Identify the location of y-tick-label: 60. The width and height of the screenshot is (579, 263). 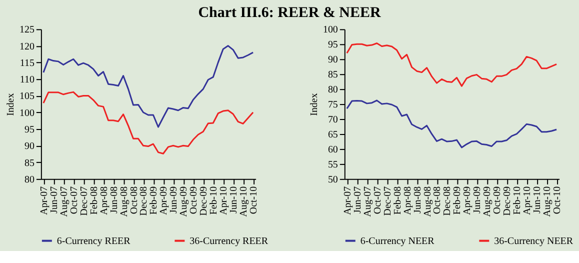
(333, 150).